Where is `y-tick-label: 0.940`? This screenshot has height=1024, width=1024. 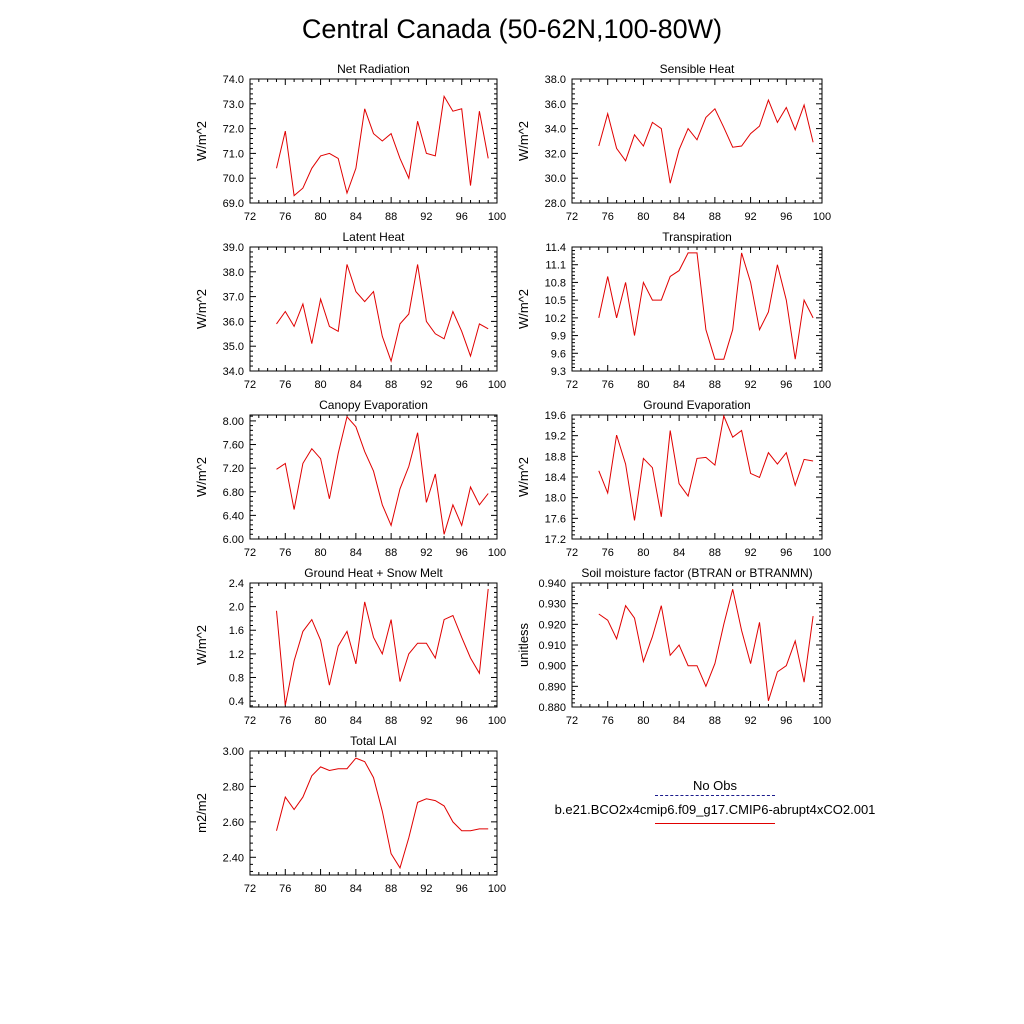 y-tick-label: 0.940 is located at coordinates (552, 584).